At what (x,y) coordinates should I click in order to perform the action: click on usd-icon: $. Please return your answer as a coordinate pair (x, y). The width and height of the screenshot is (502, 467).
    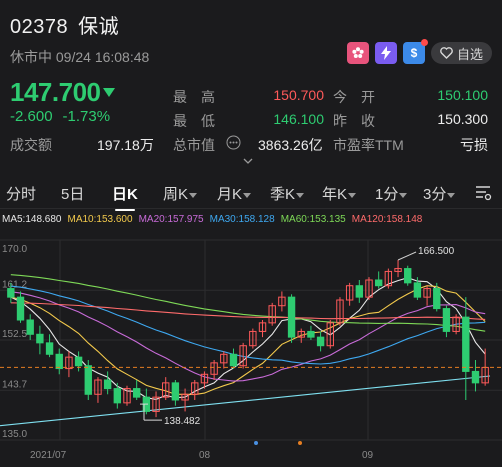
    Looking at the image, I should click on (415, 51).